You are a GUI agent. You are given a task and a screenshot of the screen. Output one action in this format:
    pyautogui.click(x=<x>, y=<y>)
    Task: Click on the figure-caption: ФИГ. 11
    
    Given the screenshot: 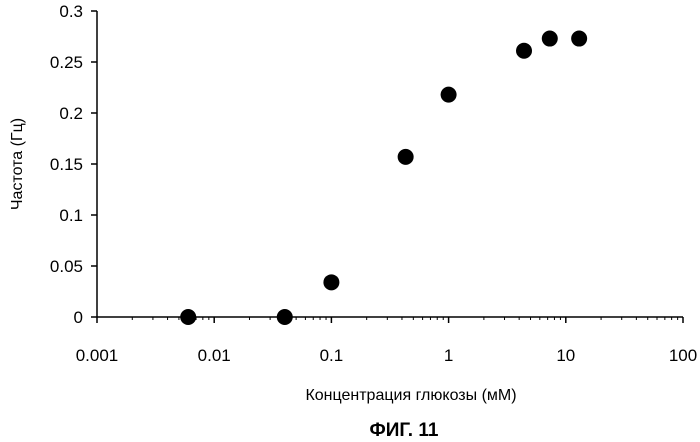 What is the action you would take?
    pyautogui.click(x=404, y=430)
    